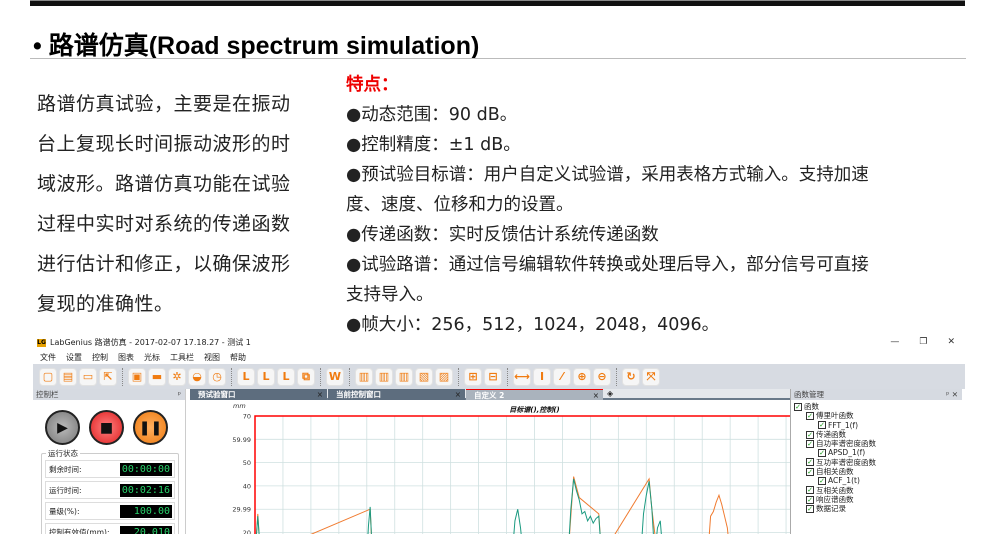  I want to click on menu-item: 工具栏, so click(182, 357).